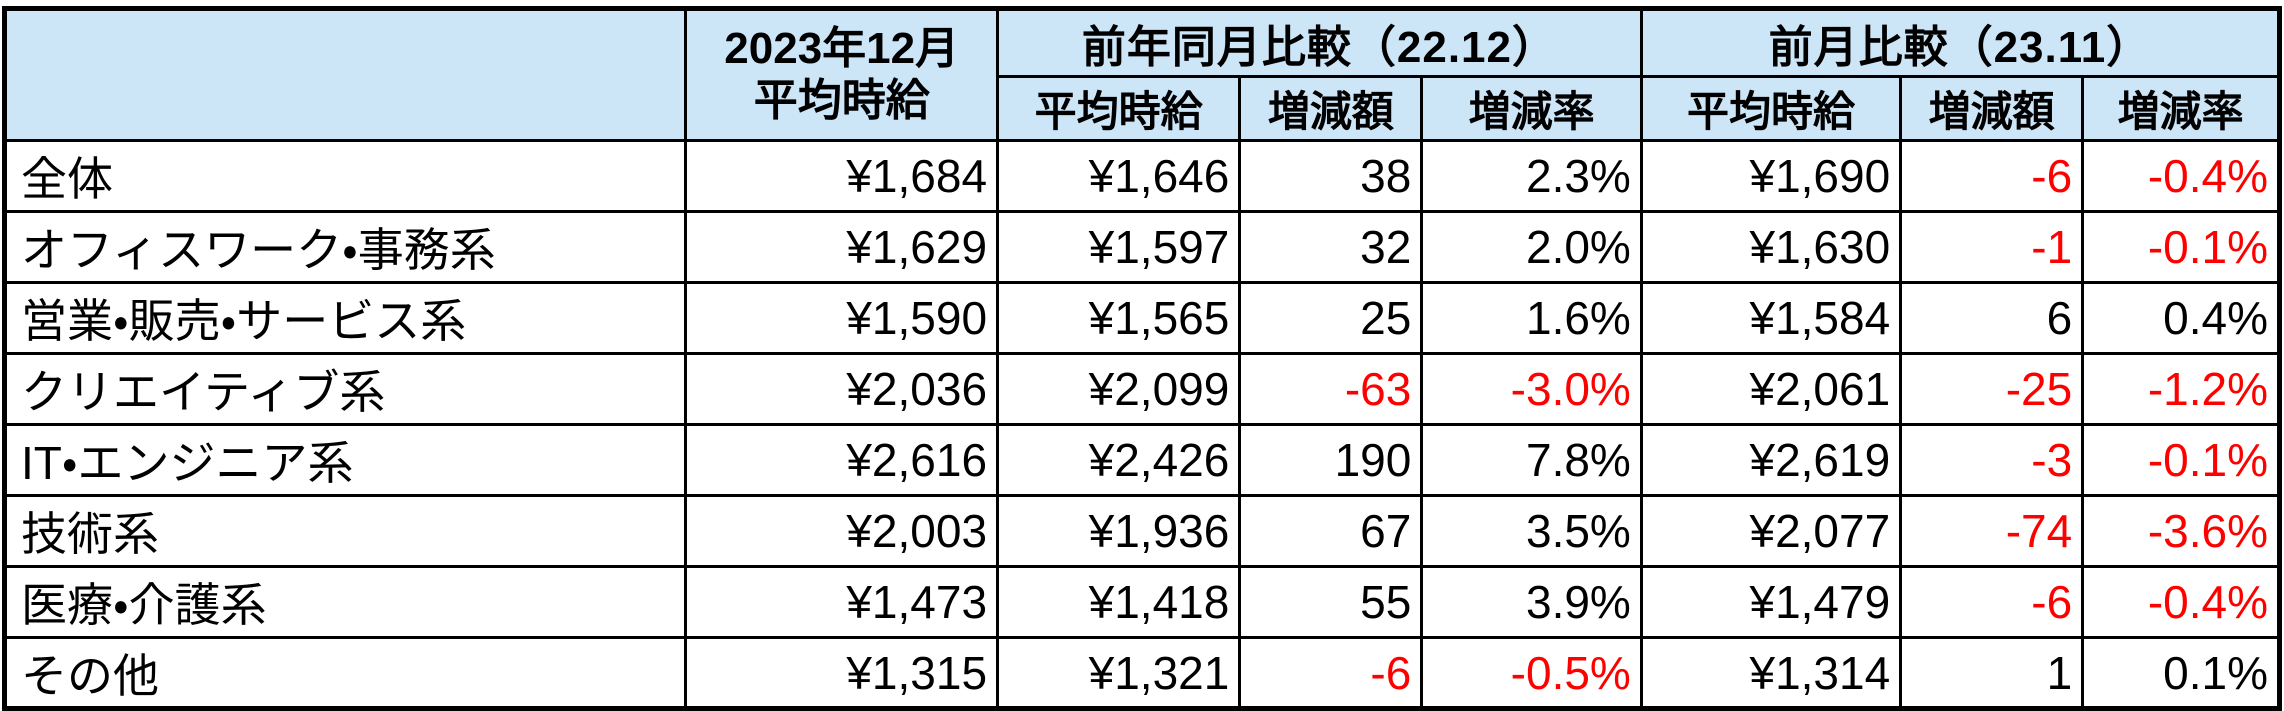 Image resolution: width=2284 pixels, height=711 pixels. What do you see at coordinates (1119, 318) in the screenshot?
I see `yoy-avg-wage: ¥1,565` at bounding box center [1119, 318].